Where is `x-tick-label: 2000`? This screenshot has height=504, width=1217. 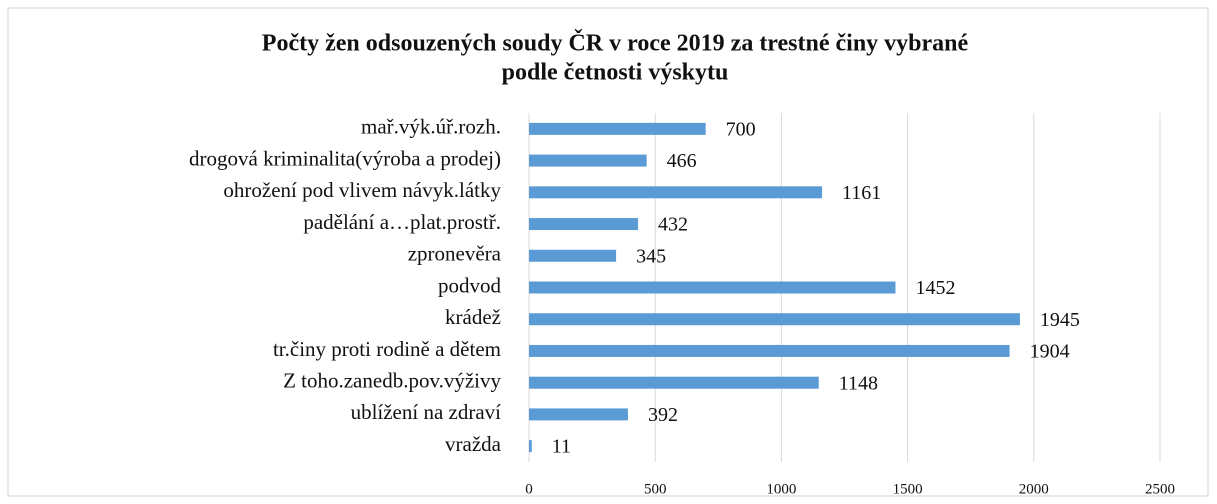 x-tick-label: 2000 is located at coordinates (1034, 489).